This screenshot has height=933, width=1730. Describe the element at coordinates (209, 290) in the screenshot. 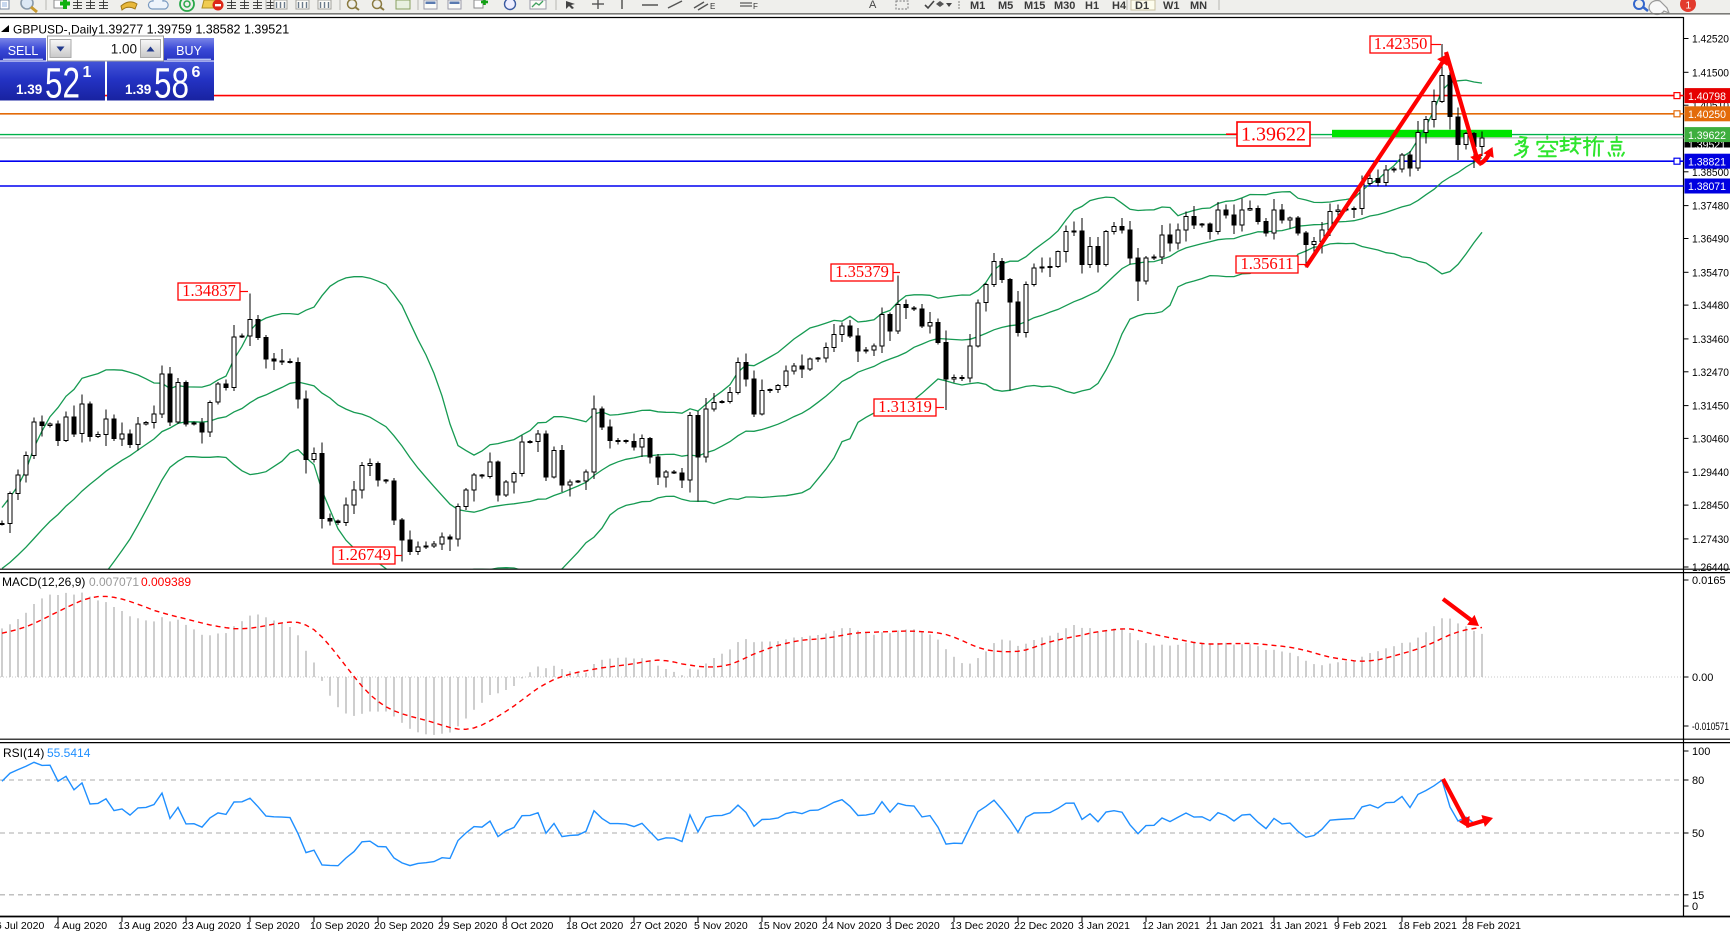

I see `svg-text: 1.34837` at that location.